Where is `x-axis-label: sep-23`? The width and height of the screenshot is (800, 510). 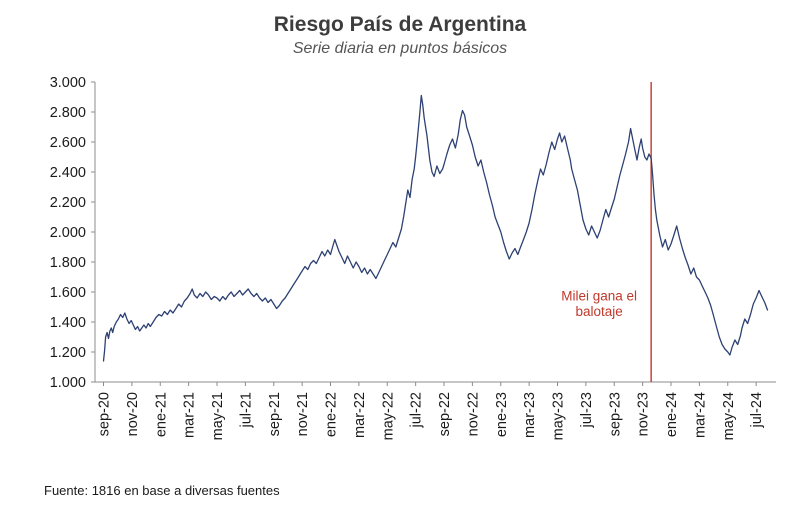
x-axis-label: sep-23 is located at coordinates (615, 414).